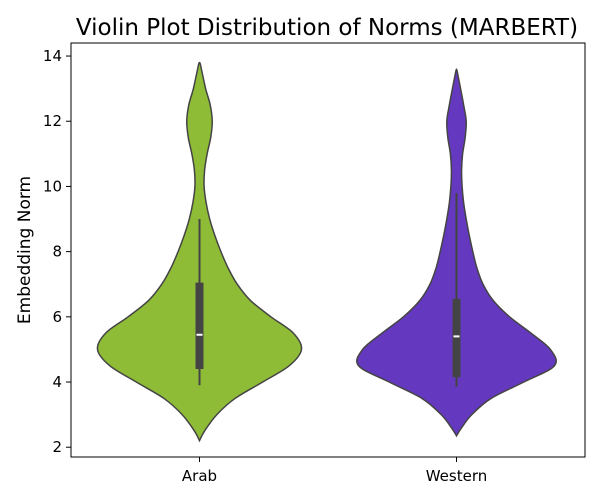  What do you see at coordinates (199, 325) in the screenshot?
I see `iqr-box-arab` at bounding box center [199, 325].